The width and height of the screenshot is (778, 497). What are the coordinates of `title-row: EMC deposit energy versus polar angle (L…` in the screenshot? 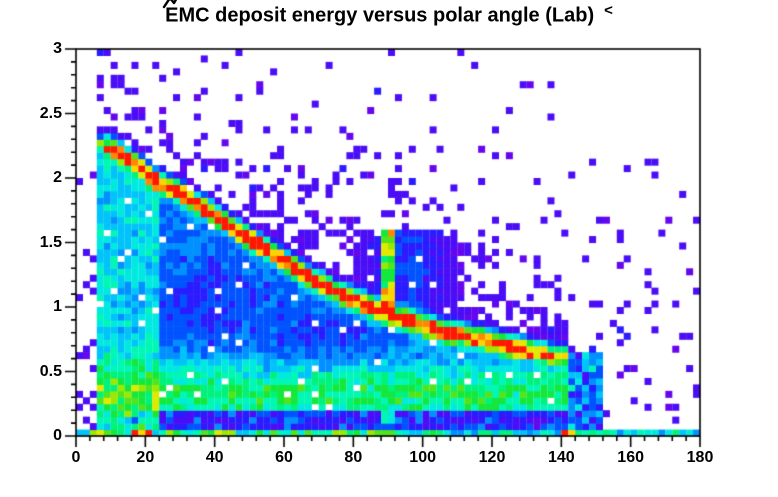 It's located at (389, 13).